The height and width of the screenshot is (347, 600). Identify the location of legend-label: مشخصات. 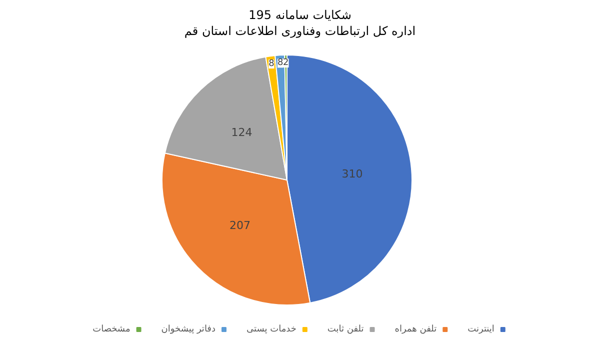
(111, 329).